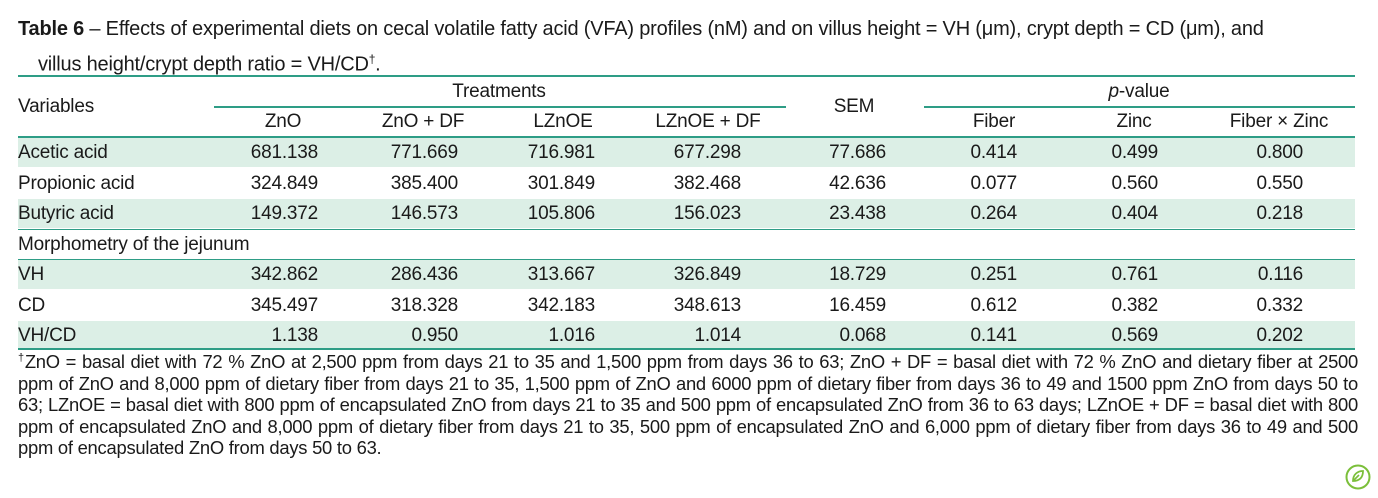 Image resolution: width=1378 pixels, height=498 pixels. What do you see at coordinates (1134, 152) in the screenshot?
I see `cell-p-zinc: 0.499` at bounding box center [1134, 152].